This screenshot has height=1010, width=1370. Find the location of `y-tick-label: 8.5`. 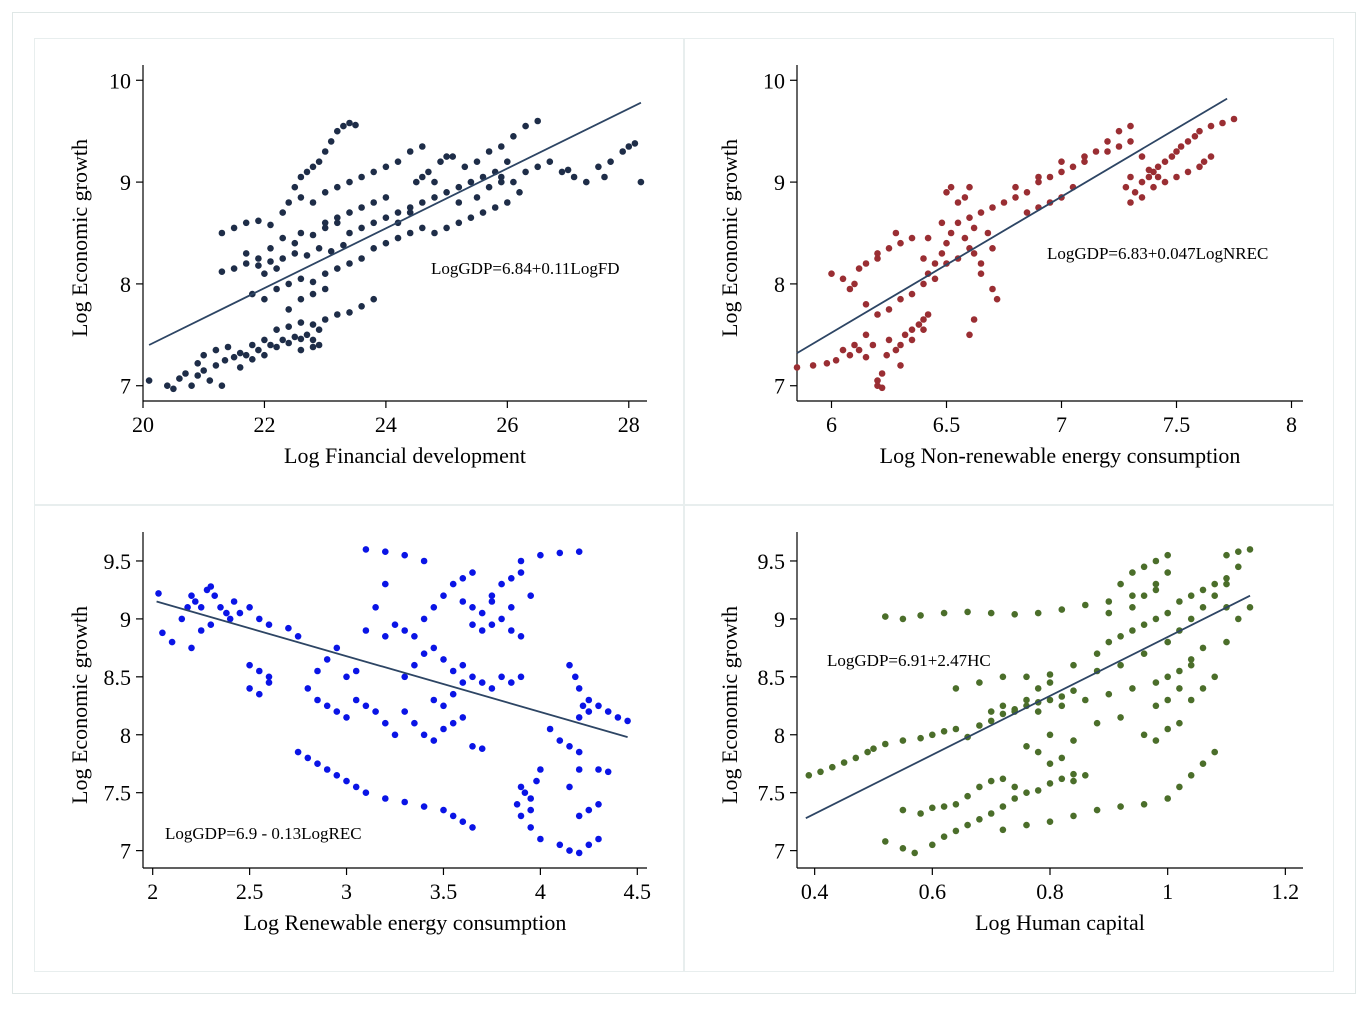

y-tick-label: 8.5 is located at coordinates (118, 677).